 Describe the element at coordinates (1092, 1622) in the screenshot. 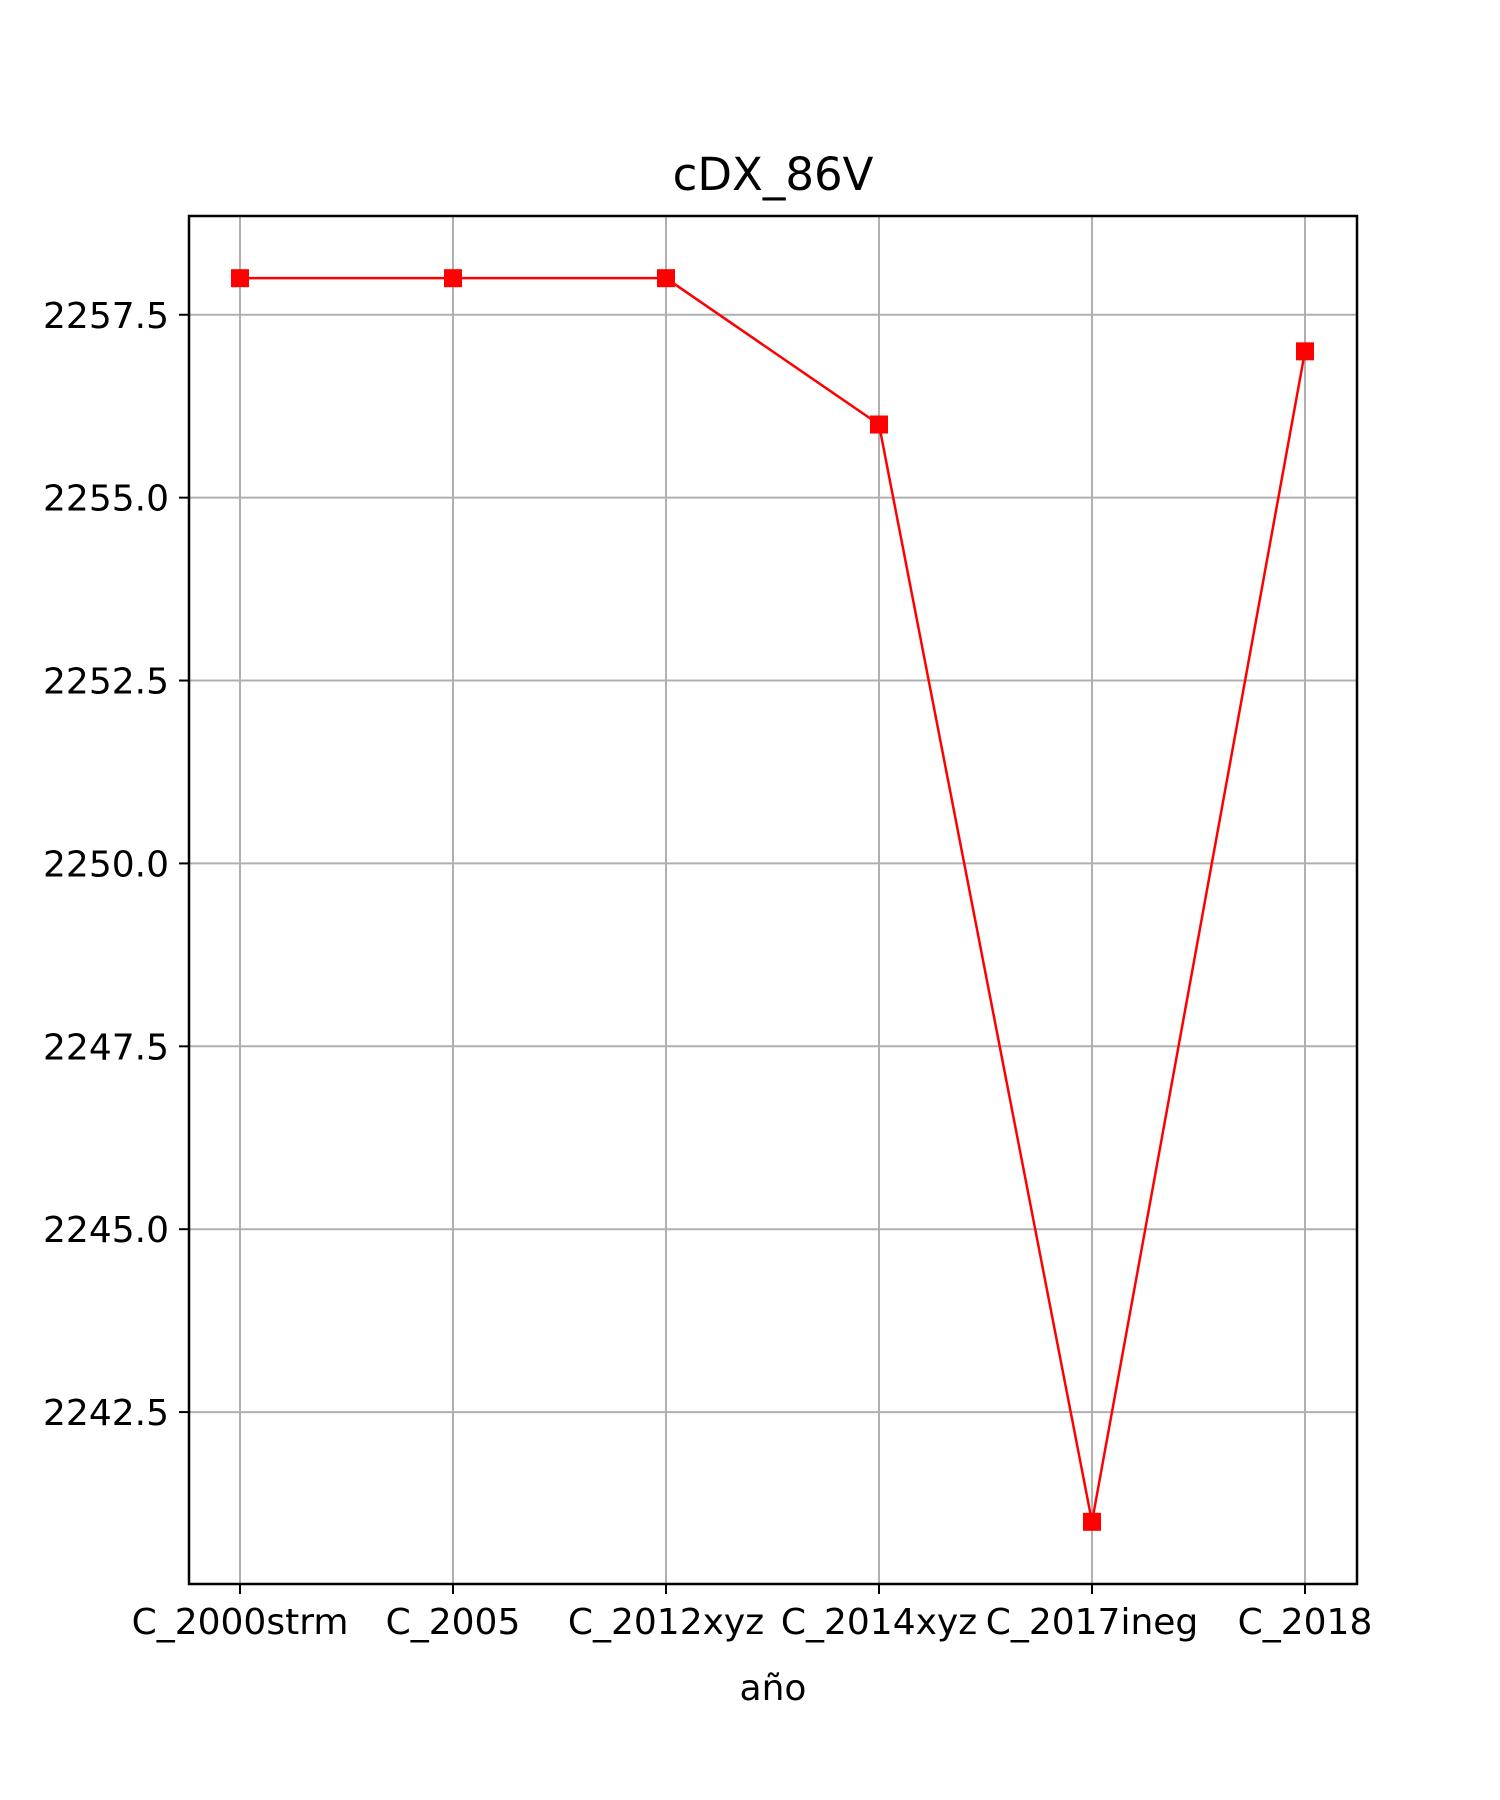

I see `x-tick-label: C_2017ineg` at that location.